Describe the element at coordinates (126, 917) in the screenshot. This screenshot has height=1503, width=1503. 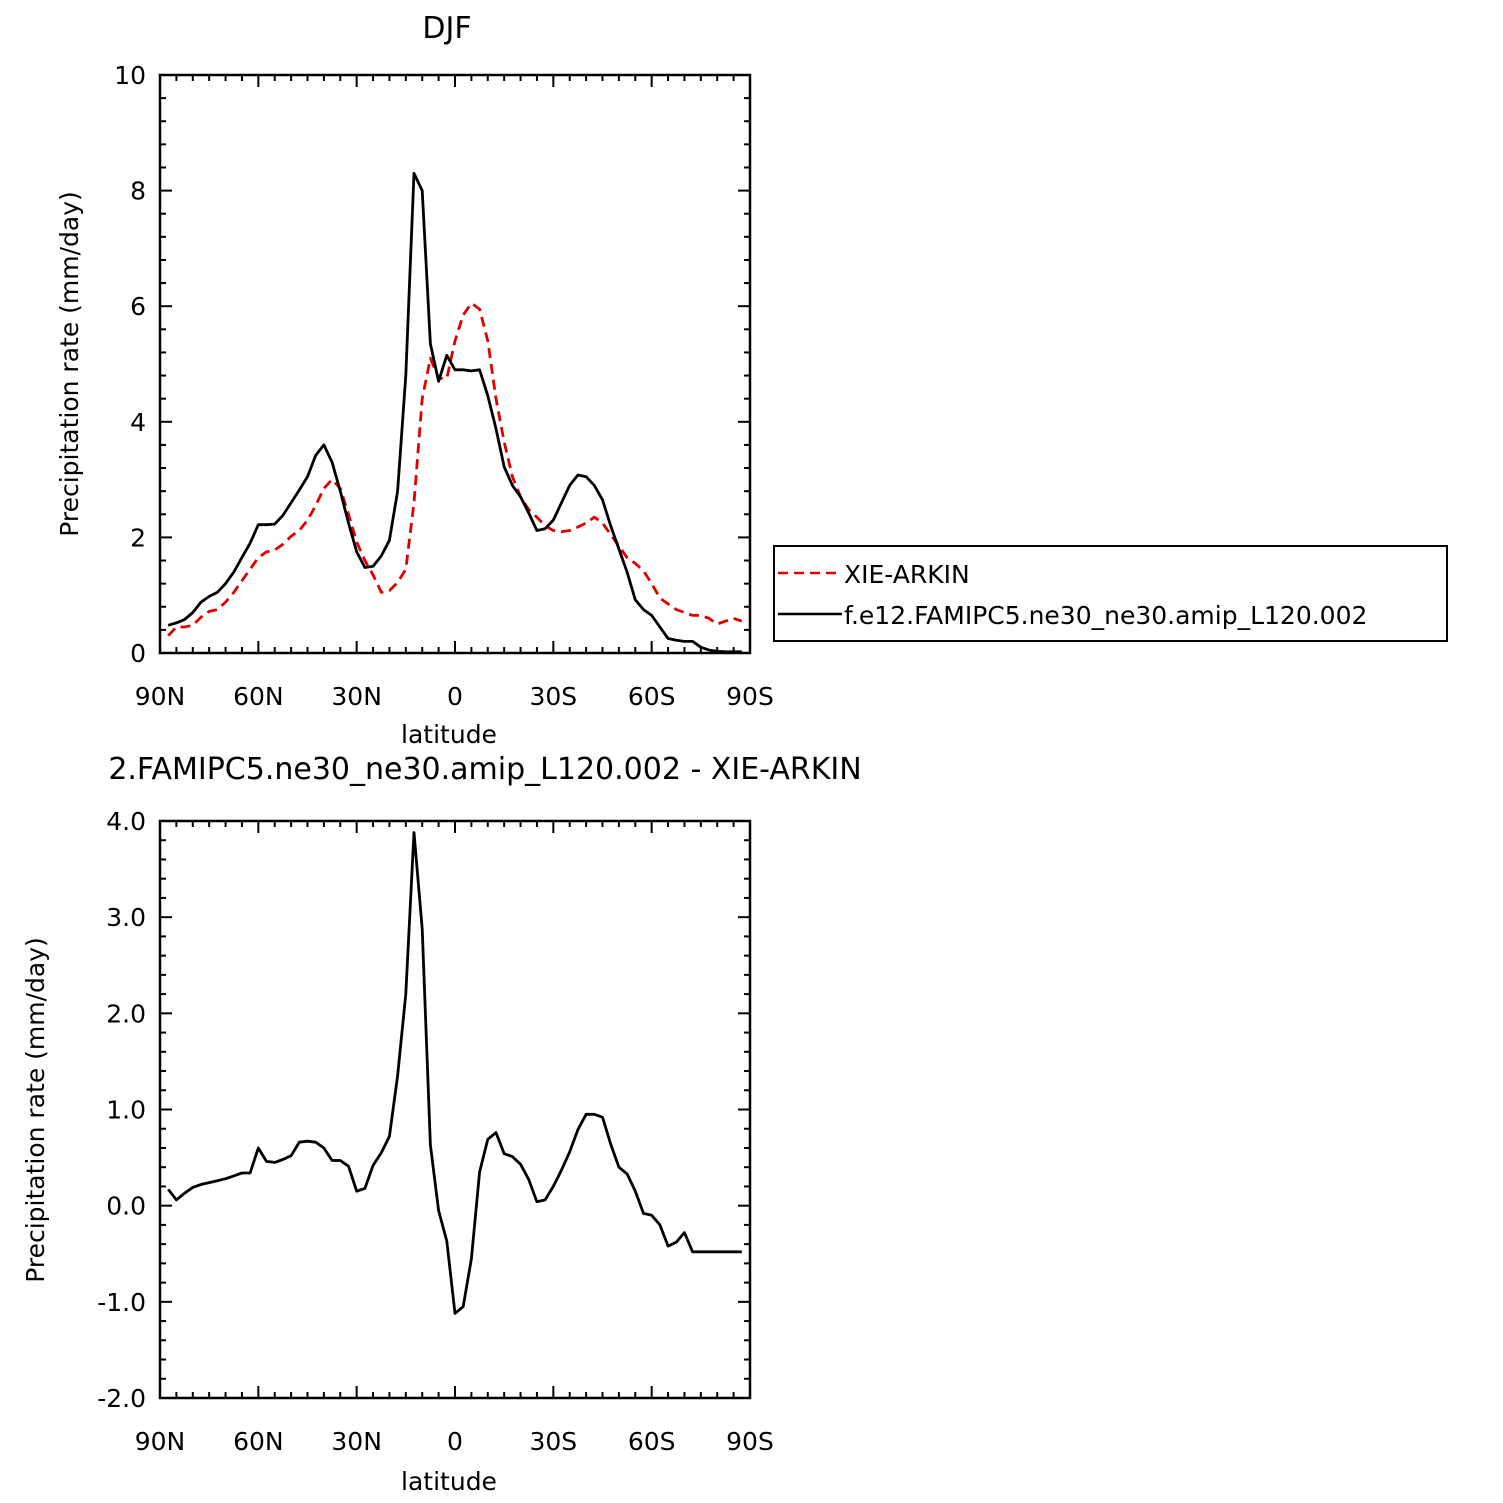
I see `y-tick-label: 3.0` at that location.